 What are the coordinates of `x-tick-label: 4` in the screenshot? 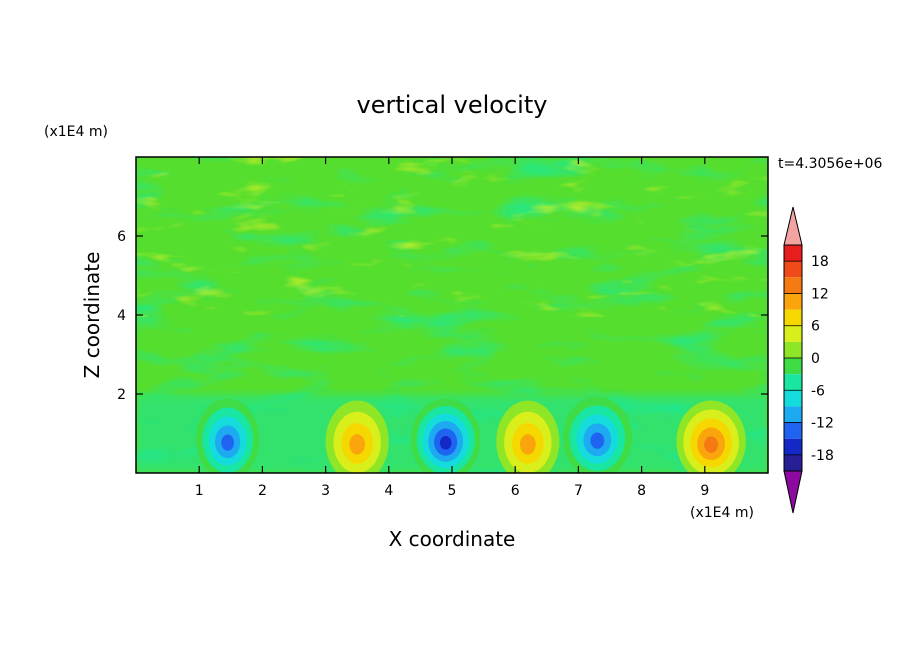 It's located at (388, 491).